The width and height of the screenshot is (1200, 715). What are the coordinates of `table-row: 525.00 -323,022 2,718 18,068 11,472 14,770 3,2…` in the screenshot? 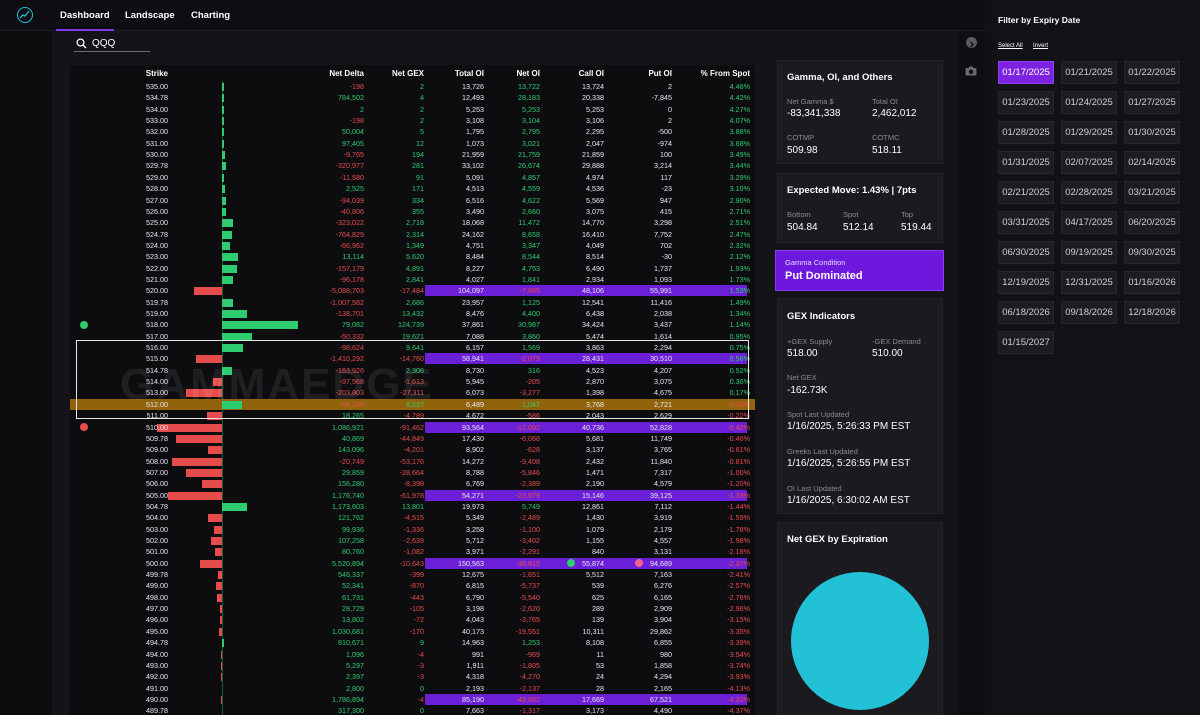 It's located at (412, 222).